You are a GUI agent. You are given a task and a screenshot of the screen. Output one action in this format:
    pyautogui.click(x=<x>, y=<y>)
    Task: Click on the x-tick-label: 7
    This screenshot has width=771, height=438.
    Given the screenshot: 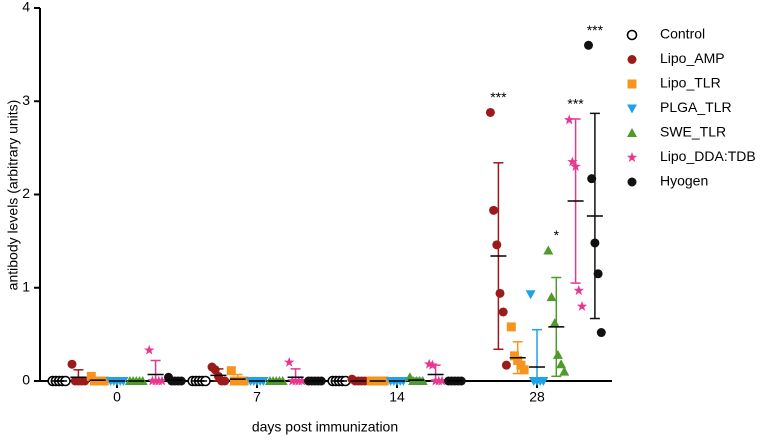 What is the action you would take?
    pyautogui.click(x=257, y=397)
    